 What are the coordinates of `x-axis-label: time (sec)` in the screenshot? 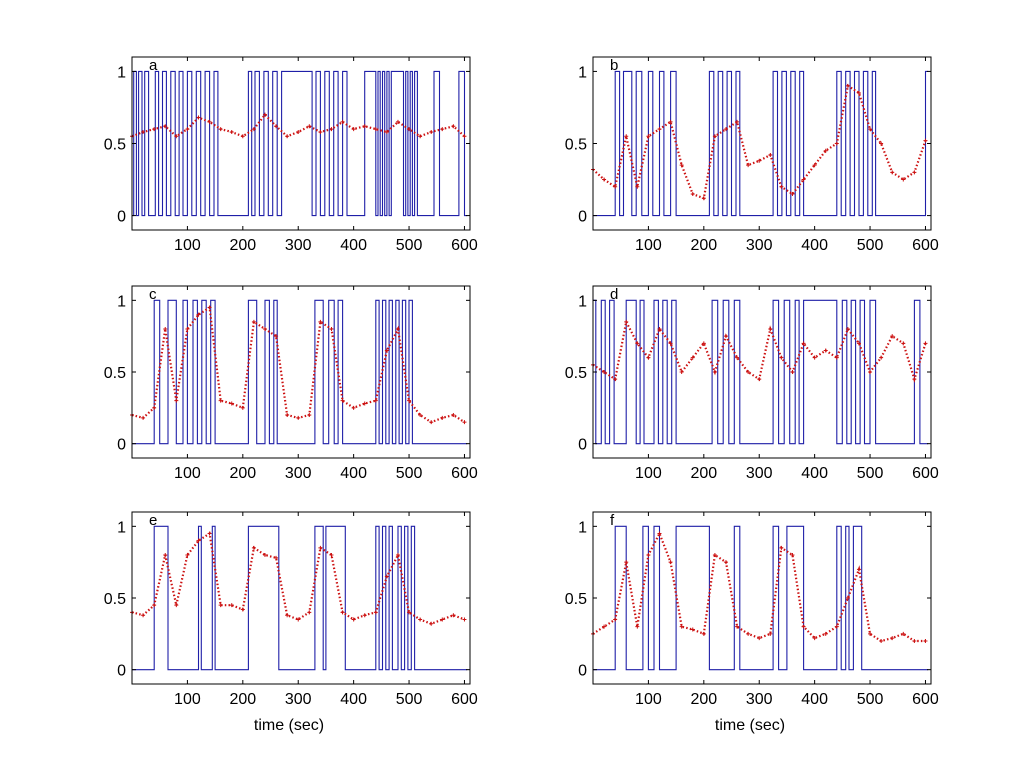 It's located at (750, 725).